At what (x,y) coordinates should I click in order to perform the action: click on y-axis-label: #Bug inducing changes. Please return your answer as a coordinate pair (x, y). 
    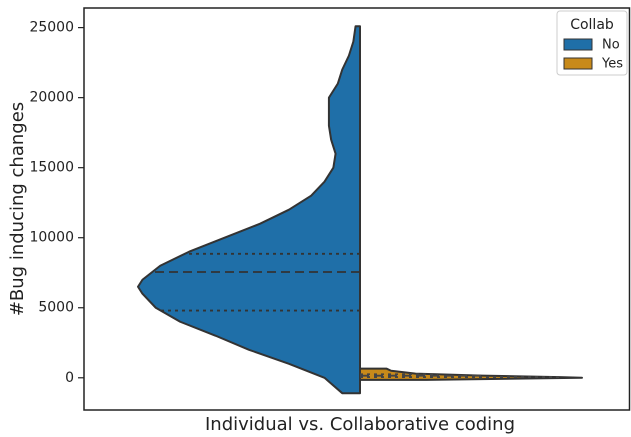
    Looking at the image, I should click on (17, 209).